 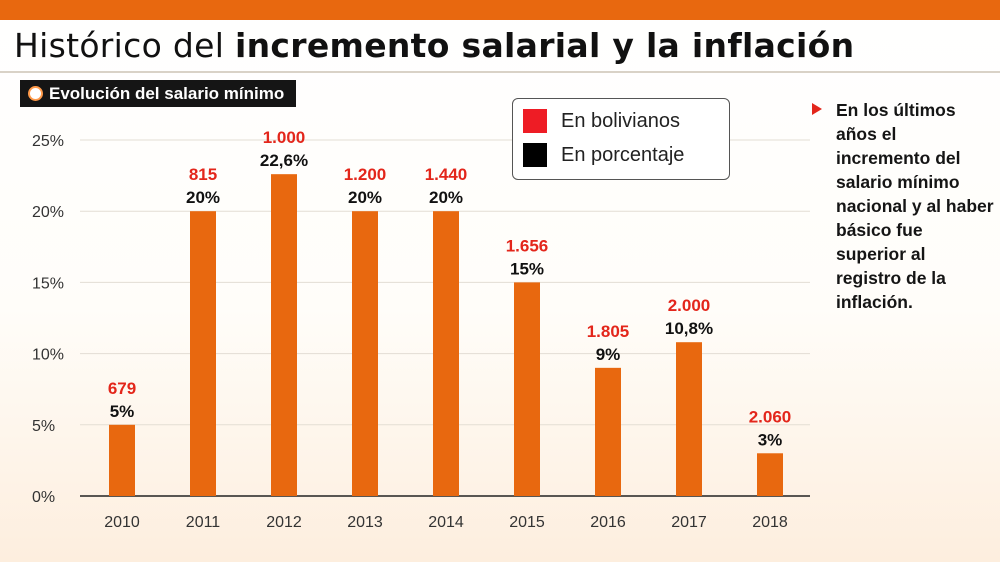 What do you see at coordinates (365, 174) in the screenshot?
I see `bolivianos-data-label: 1.200` at bounding box center [365, 174].